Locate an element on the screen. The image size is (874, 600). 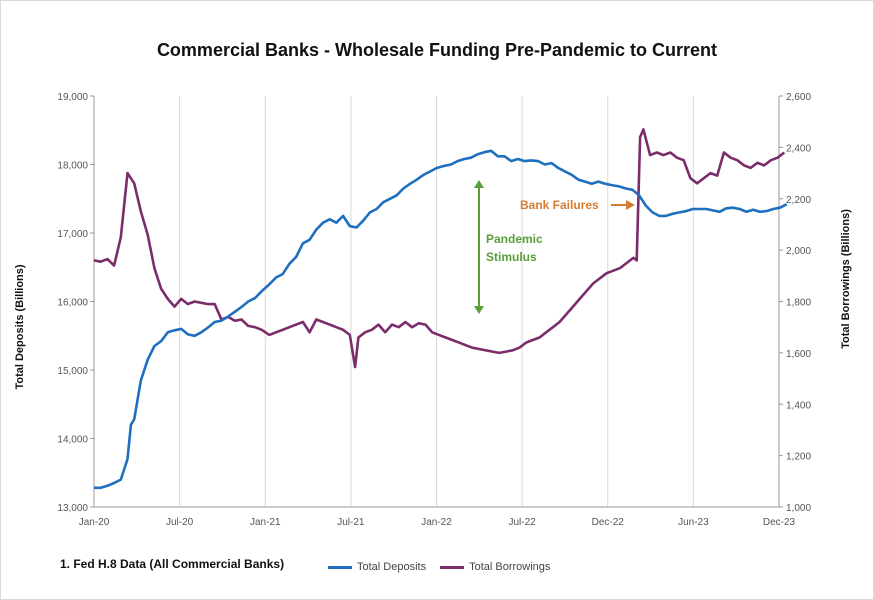
x-tick-label: Jul-21 is located at coordinates (351, 522).